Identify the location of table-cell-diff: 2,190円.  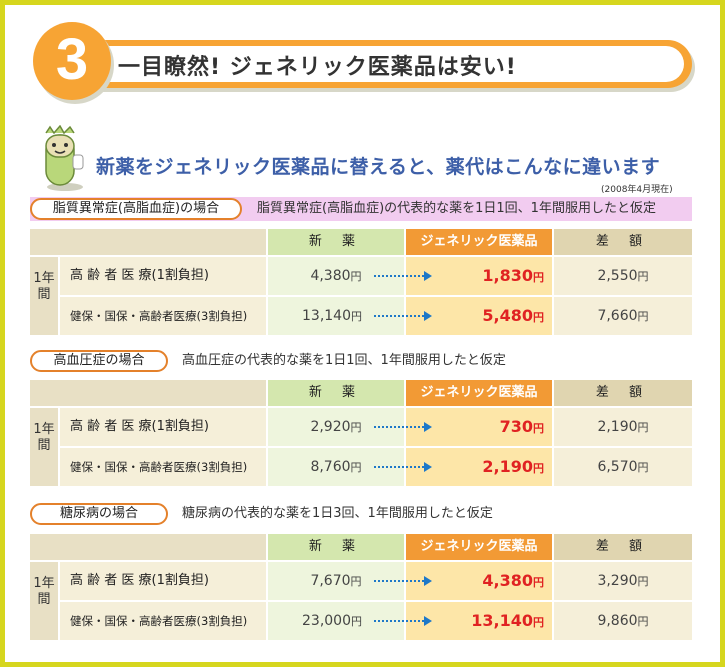
(623, 427).